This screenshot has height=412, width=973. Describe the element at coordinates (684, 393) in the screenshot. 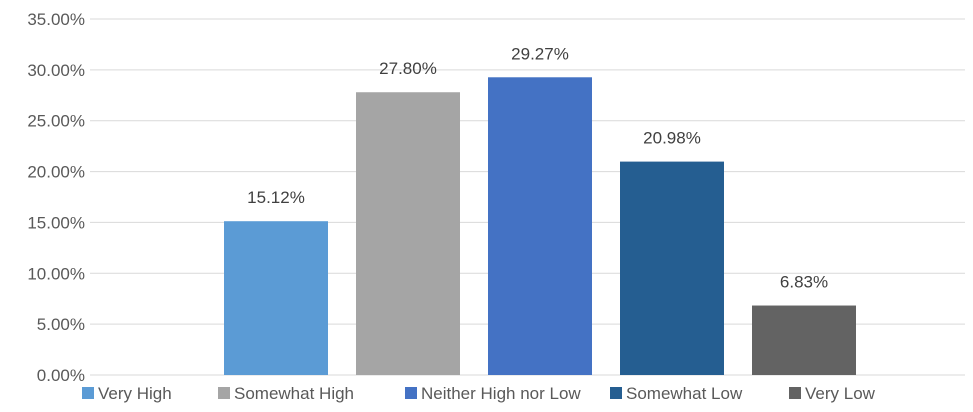

I see `legend-label: Somewhat Low` at that location.